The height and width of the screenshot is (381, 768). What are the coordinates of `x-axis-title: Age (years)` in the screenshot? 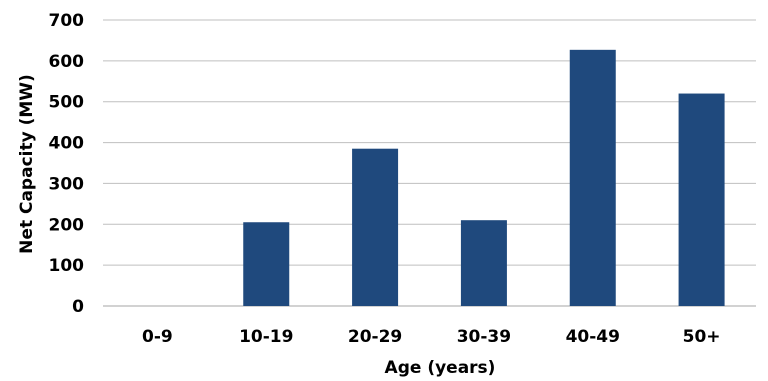 It's located at (440, 368).